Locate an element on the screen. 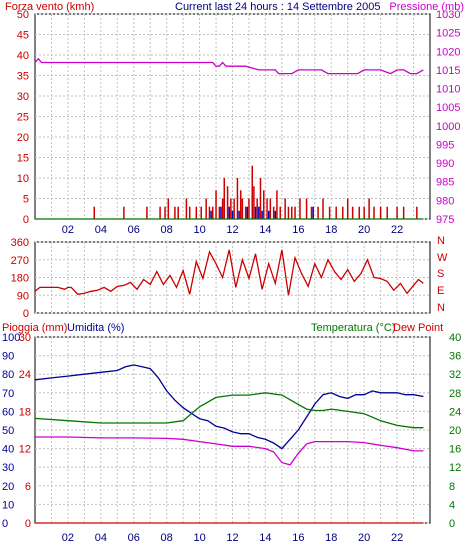 This screenshot has height=557, width=466. wind-y-tick-label: 5 is located at coordinates (26, 200).